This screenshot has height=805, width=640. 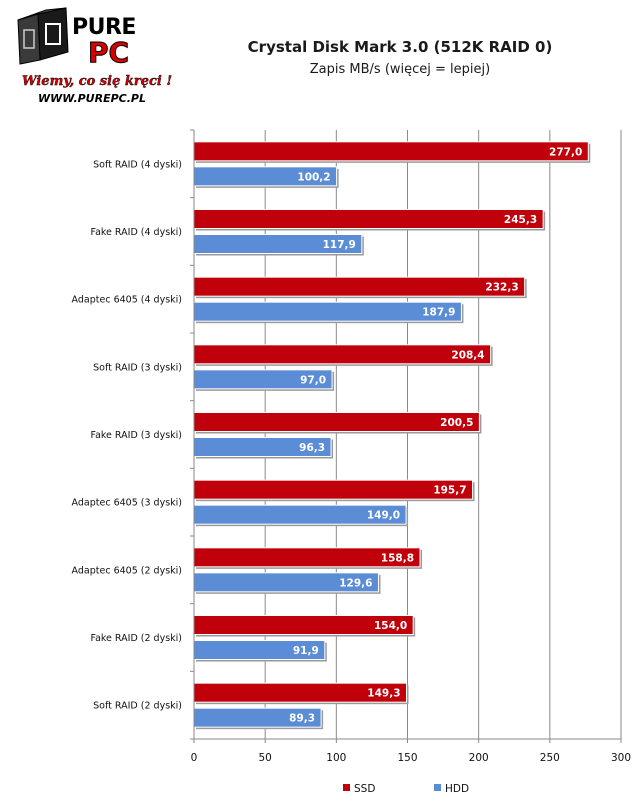 What do you see at coordinates (194, 758) in the screenshot?
I see `x-tick-label: 0` at bounding box center [194, 758].